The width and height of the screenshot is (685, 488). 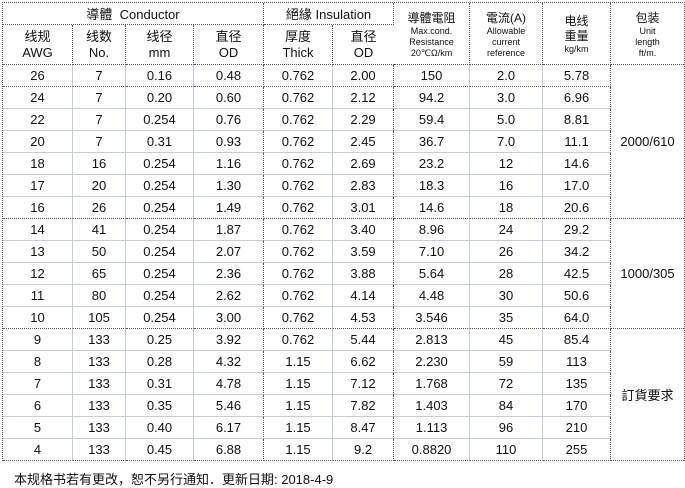 I want to click on table-row: 16 26 0.254 1.49 0.762 3.01 14.6 18 20.6, so click(x=343, y=208).